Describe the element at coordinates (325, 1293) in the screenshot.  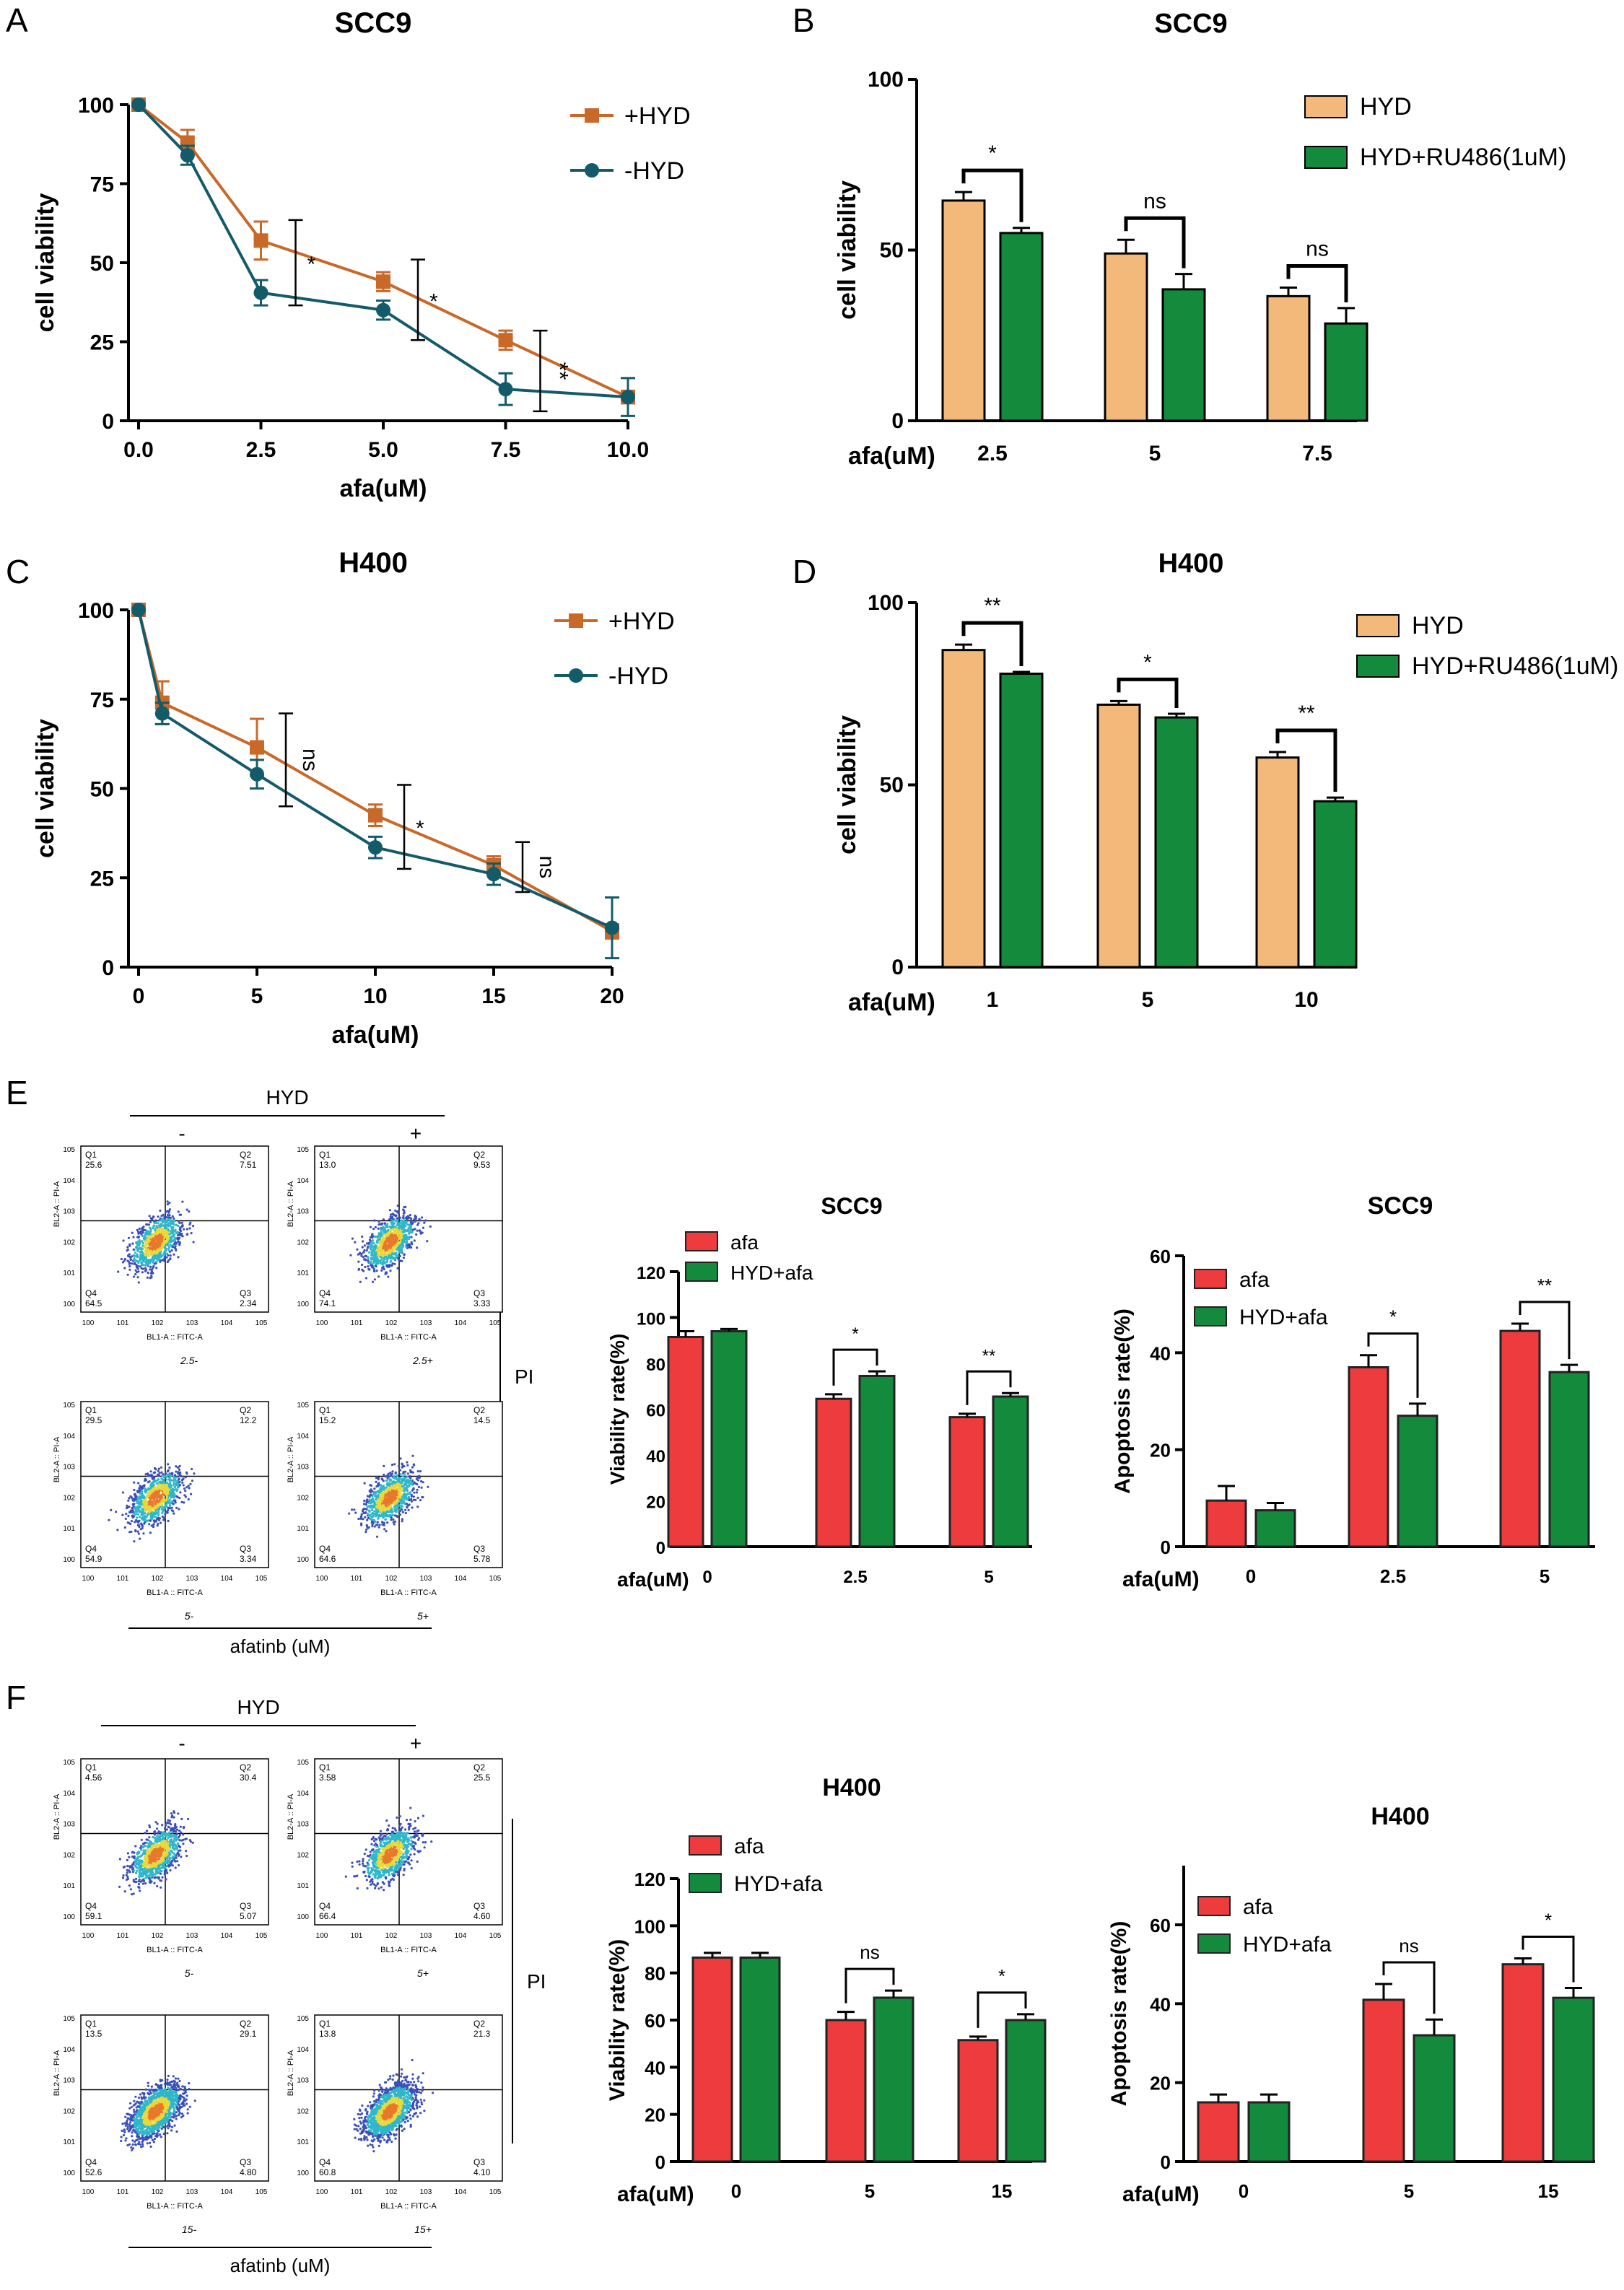
I see `q4-label: Q4` at that location.